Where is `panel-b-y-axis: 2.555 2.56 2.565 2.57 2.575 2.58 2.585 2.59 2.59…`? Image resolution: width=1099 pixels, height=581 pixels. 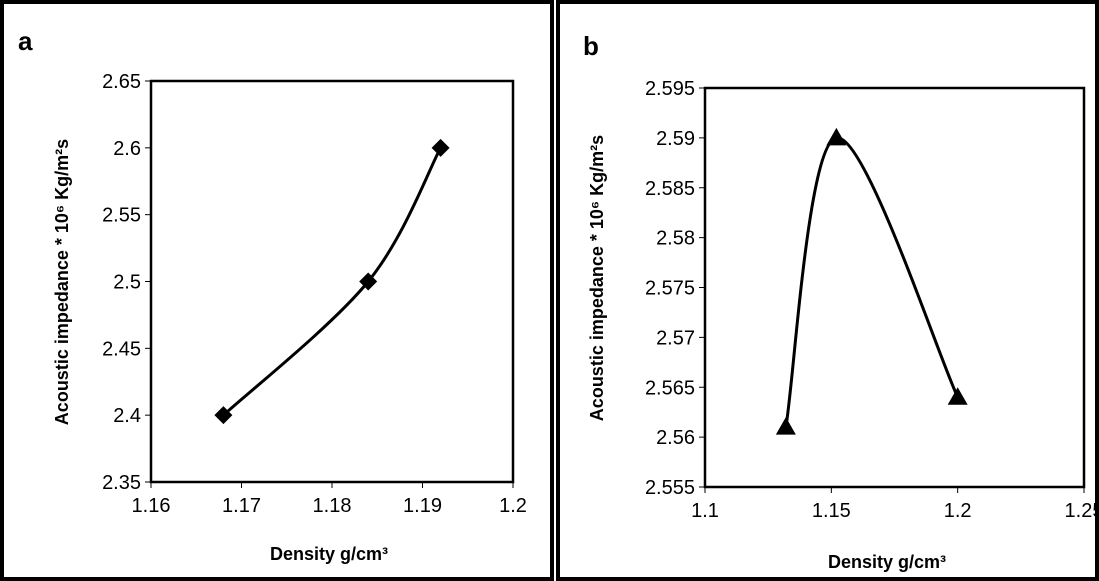
panel-b-y-axis: 2.555 2.56 2.565 2.57 2.575 2.58 2.585 2.59 2.59… is located at coordinates (675, 288).